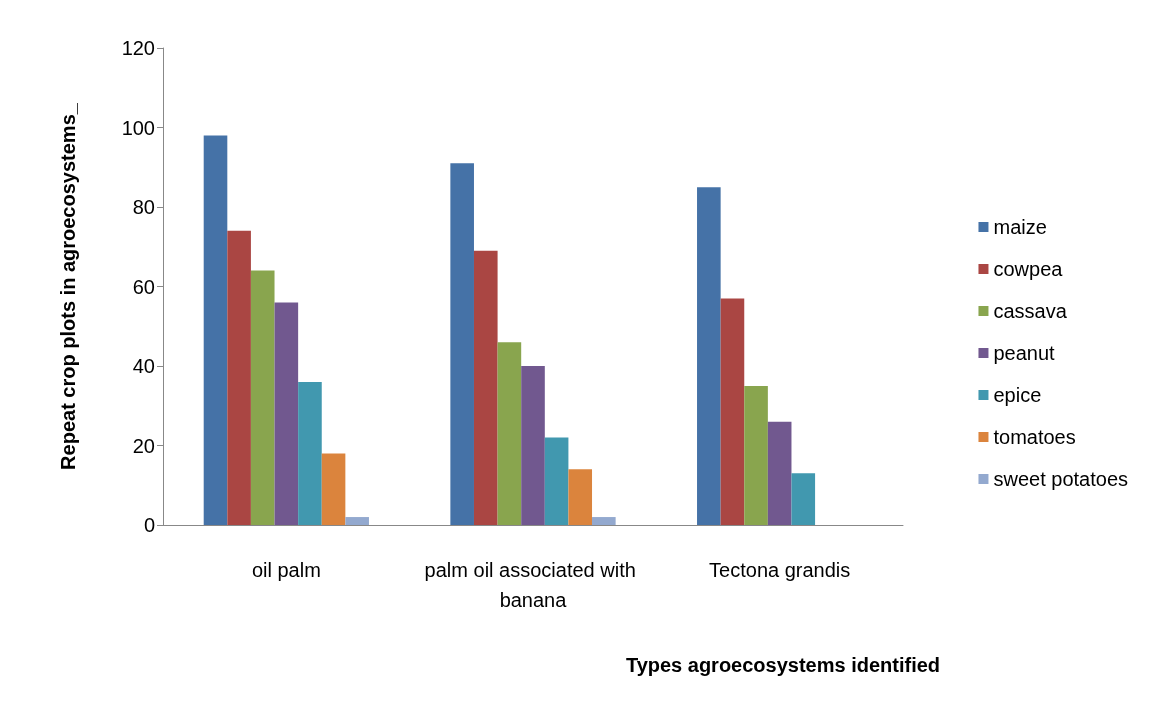 This screenshot has height=706, width=1161. I want to click on x-tick-label: palm oil associated with banana, so click(533, 585).